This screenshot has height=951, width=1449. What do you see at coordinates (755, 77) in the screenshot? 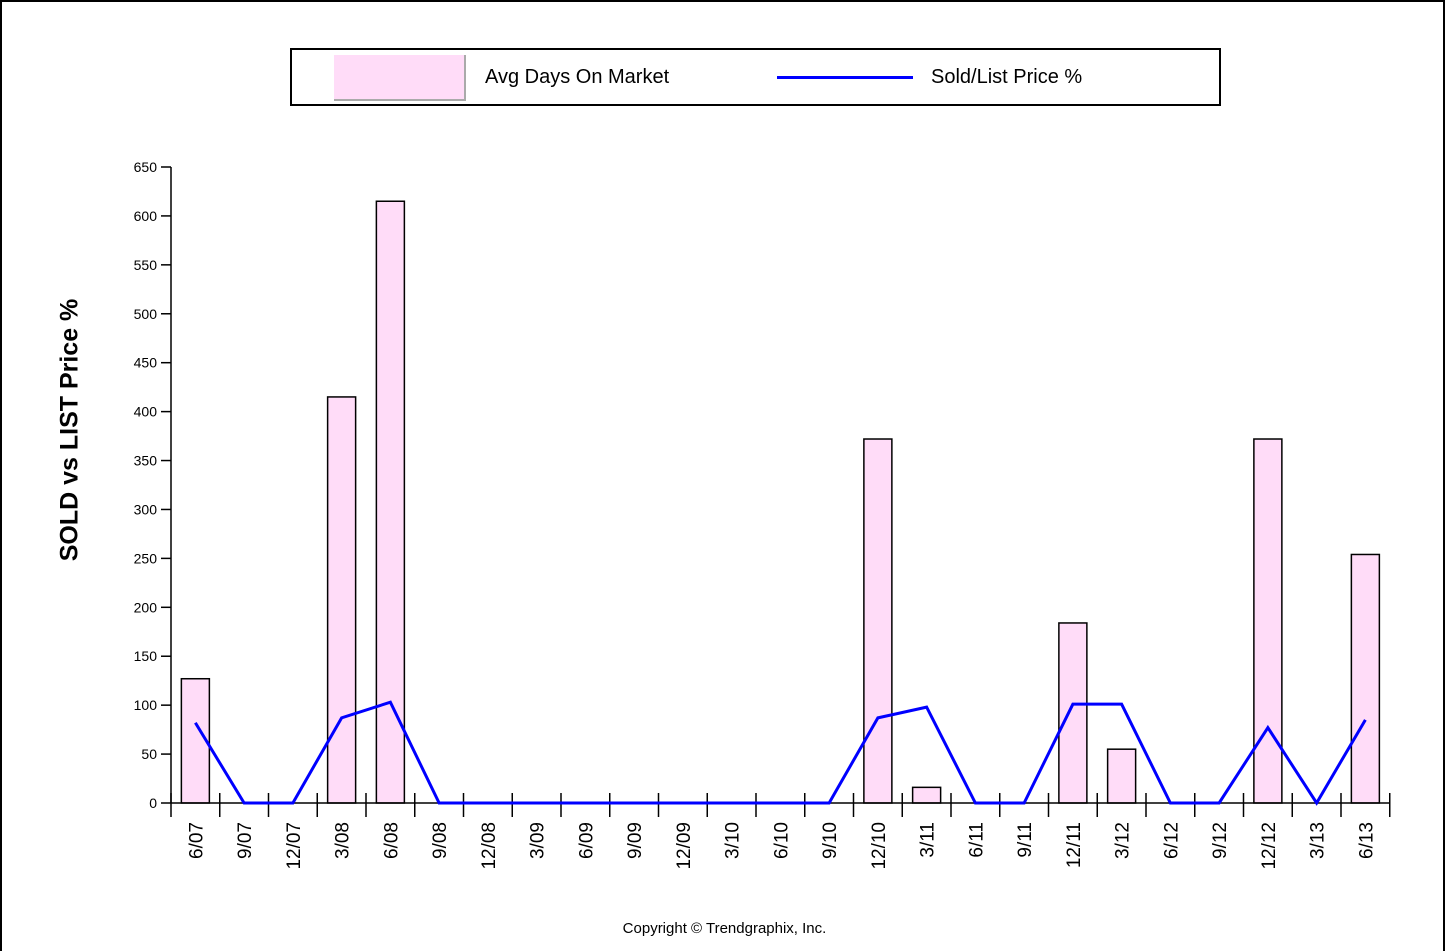
I see `legend: Avg Days On Market Sold/List Price %` at bounding box center [755, 77].